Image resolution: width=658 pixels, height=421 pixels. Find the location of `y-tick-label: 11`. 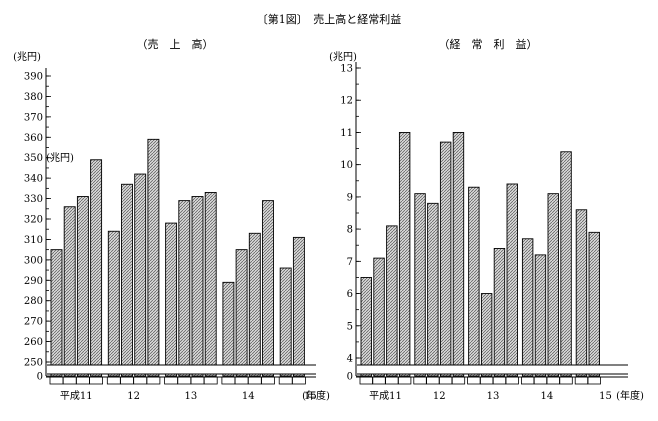

y-tick-label: 11 is located at coordinates (346, 133).